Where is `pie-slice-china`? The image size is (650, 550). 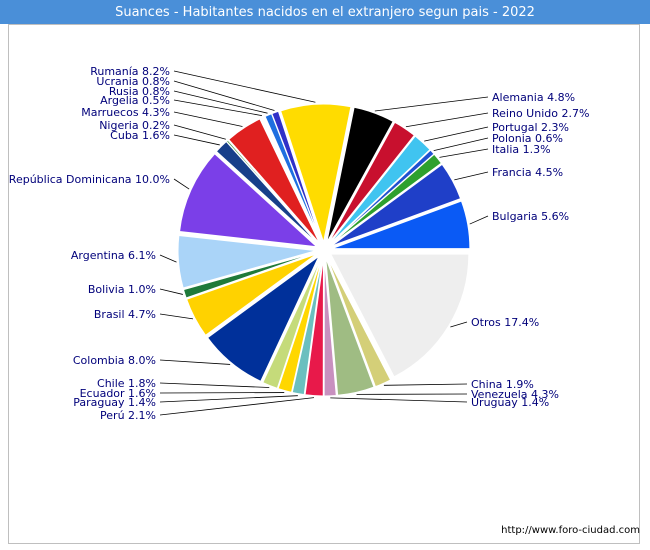
pie-slice-china is located at coordinates (359, 322).